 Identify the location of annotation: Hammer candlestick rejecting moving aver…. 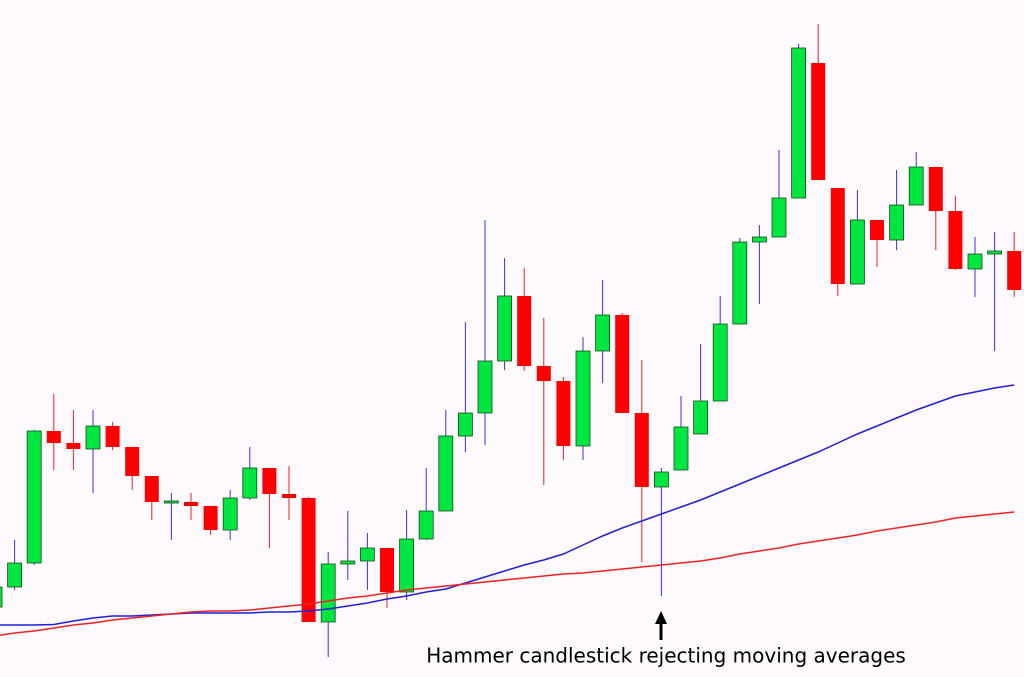
(666, 656).